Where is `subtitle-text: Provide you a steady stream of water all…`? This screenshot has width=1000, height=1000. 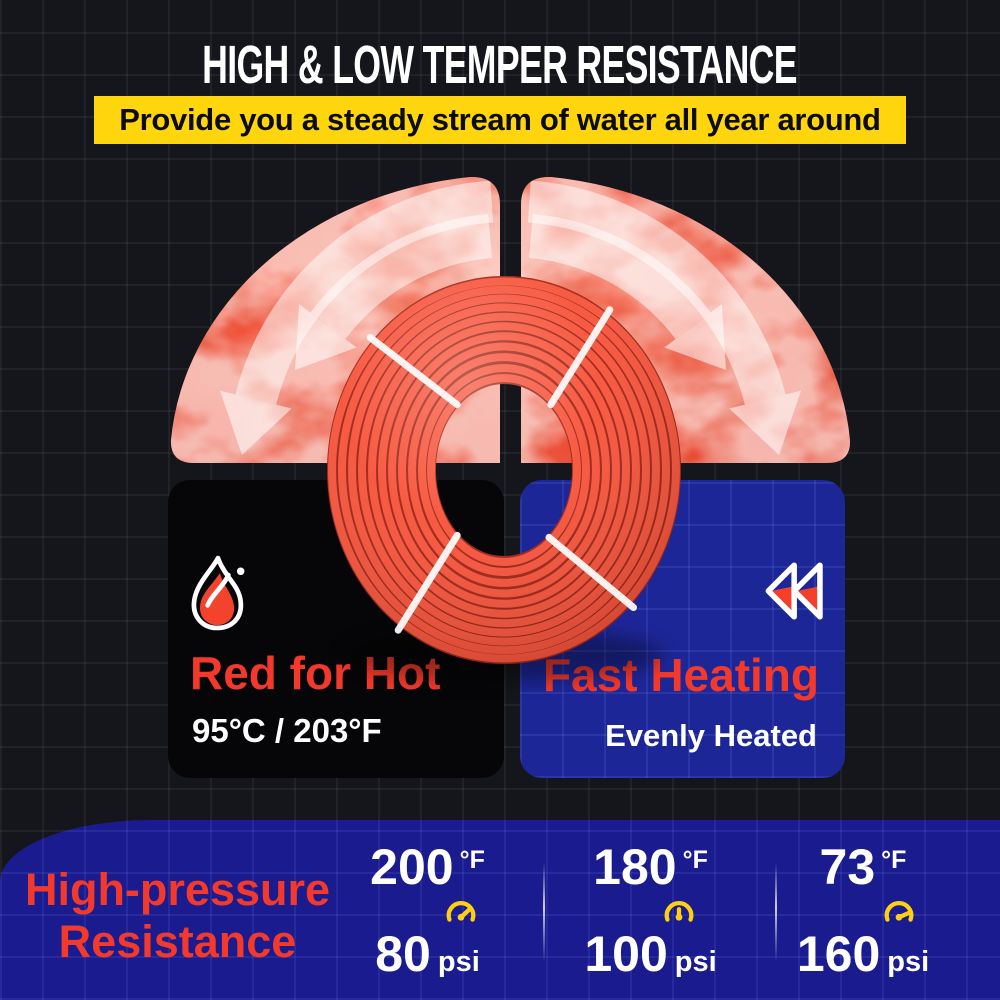 subtitle-text: Provide you a steady stream of water all… is located at coordinates (500, 119).